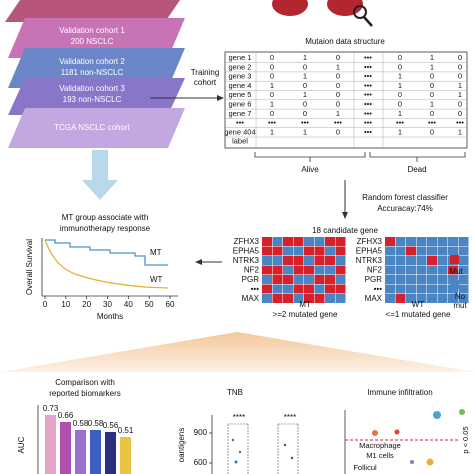 The image size is (474, 474). What do you see at coordinates (29, 267) in the screenshot?
I see `y-axis-label: Overall Survival` at bounding box center [29, 267].